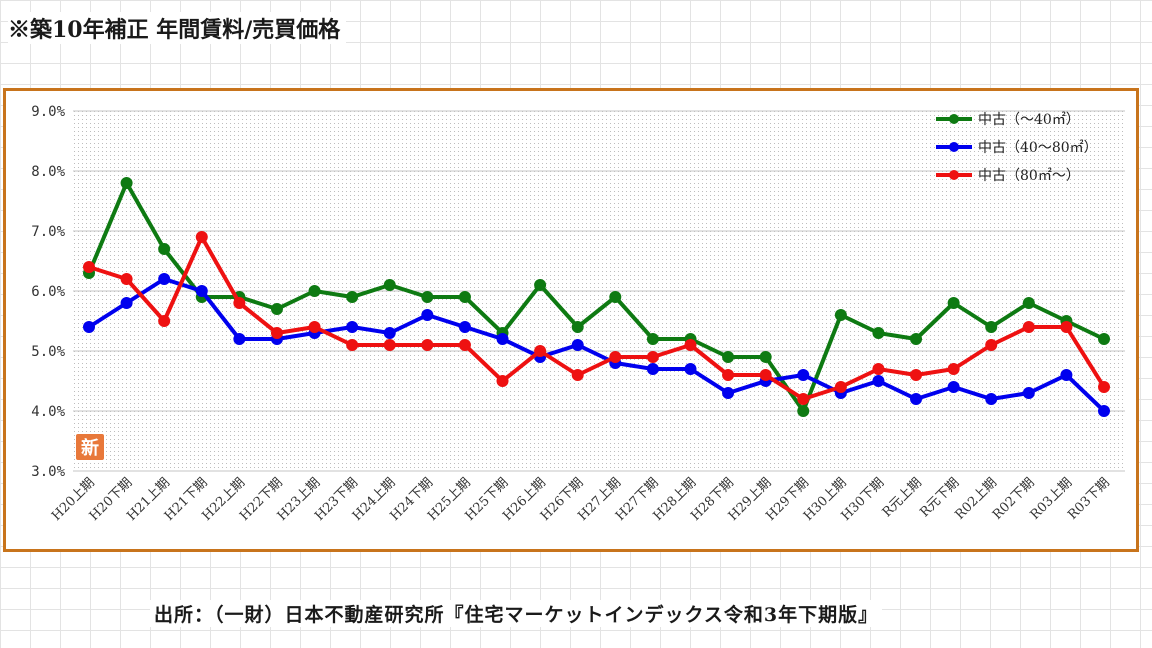 The width and height of the screenshot is (1152, 648). What do you see at coordinates (177, 28) in the screenshot?
I see `page-title: ※築10年補正 年間賃料/売買価格` at bounding box center [177, 28].